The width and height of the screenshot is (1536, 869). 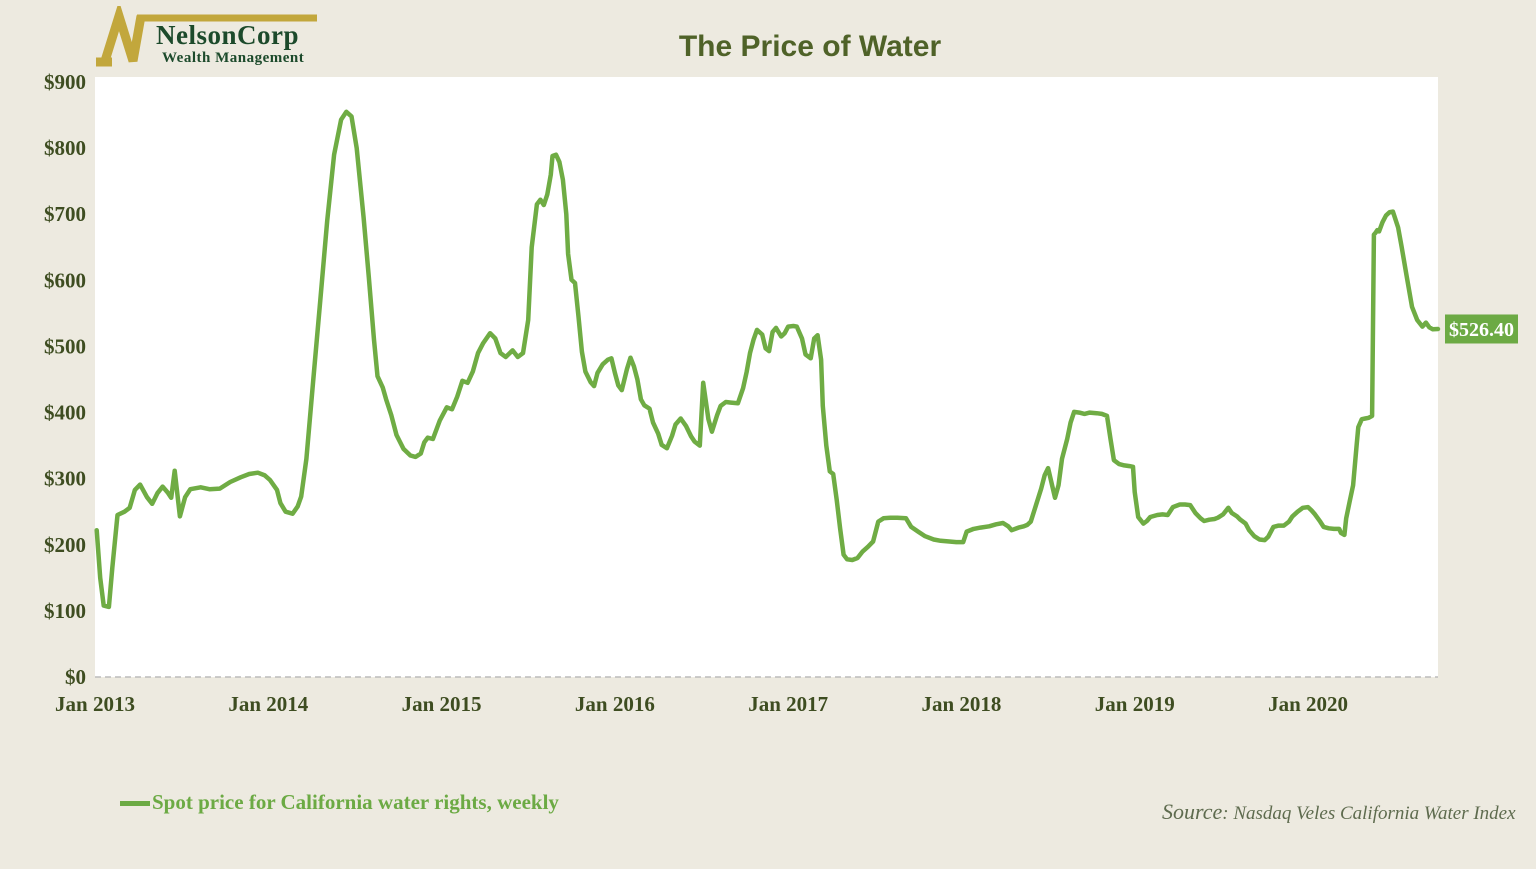 I want to click on x-axis-label: Jan 2020, so click(x=1308, y=704).